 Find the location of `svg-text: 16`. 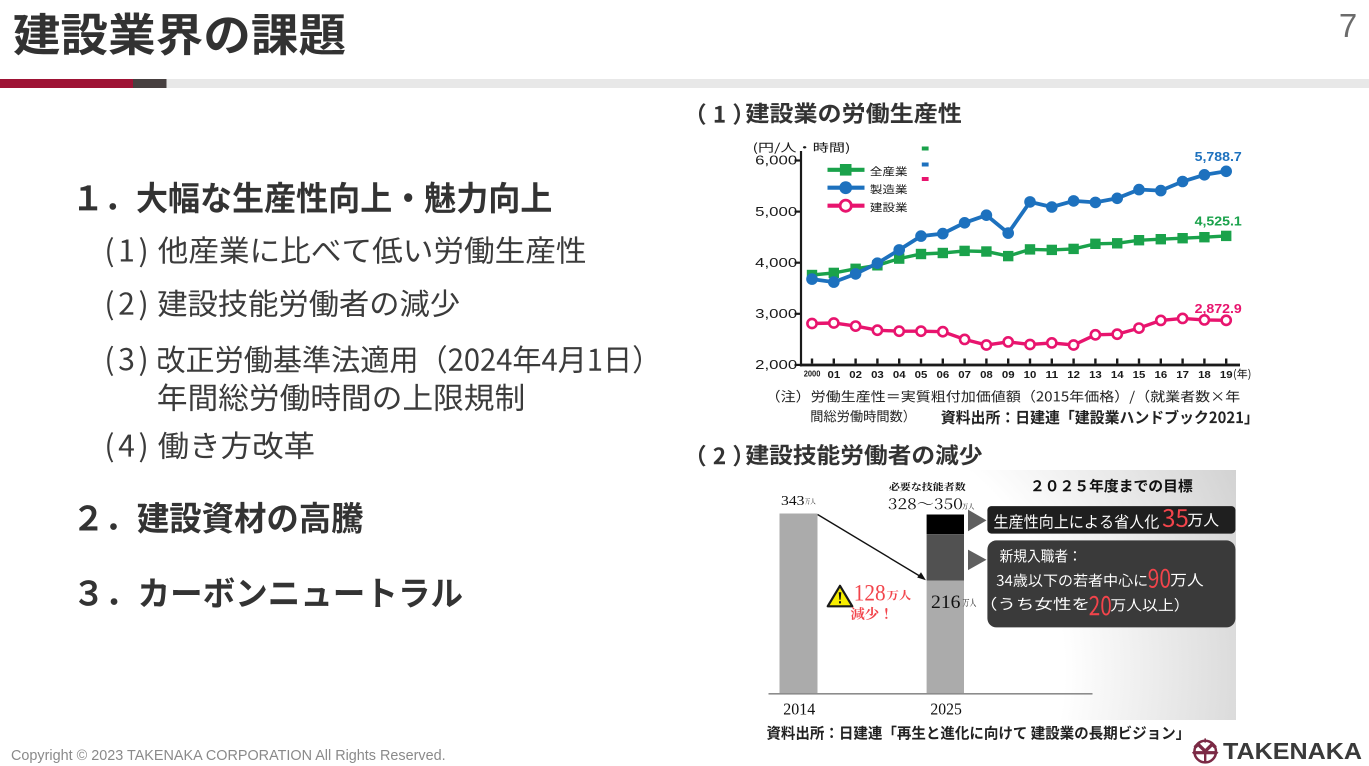

svg-text: 16 is located at coordinates (1161, 375).